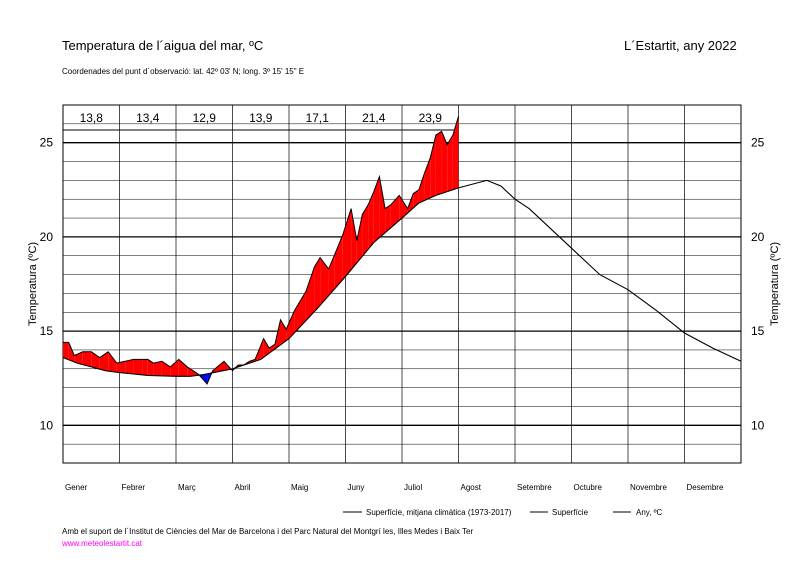 The height and width of the screenshot is (565, 800). Describe the element at coordinates (33, 284) in the screenshot. I see `y-axis-title-left: Temperatura (ºC)` at that location.